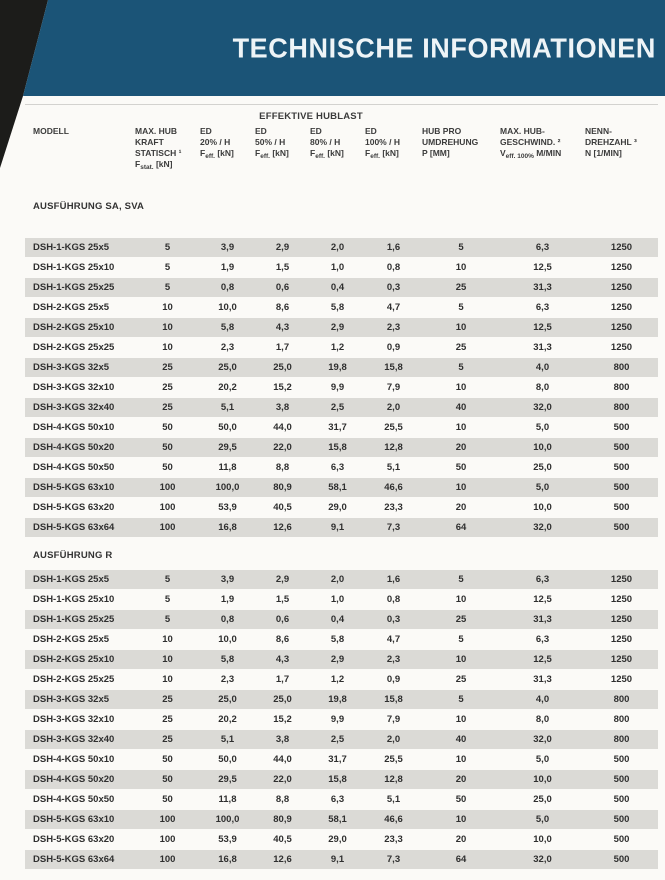  Describe the element at coordinates (393, 659) in the screenshot. I see `value-cell: 2,3` at that location.